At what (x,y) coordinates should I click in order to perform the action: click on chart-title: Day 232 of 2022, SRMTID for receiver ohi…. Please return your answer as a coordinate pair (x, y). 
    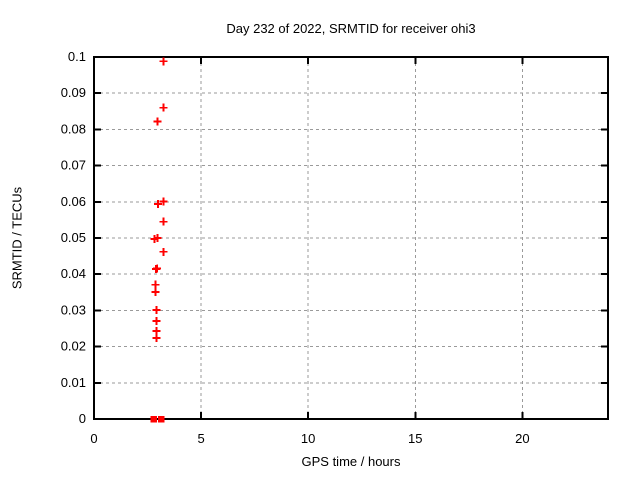
    Looking at the image, I should click on (351, 28).